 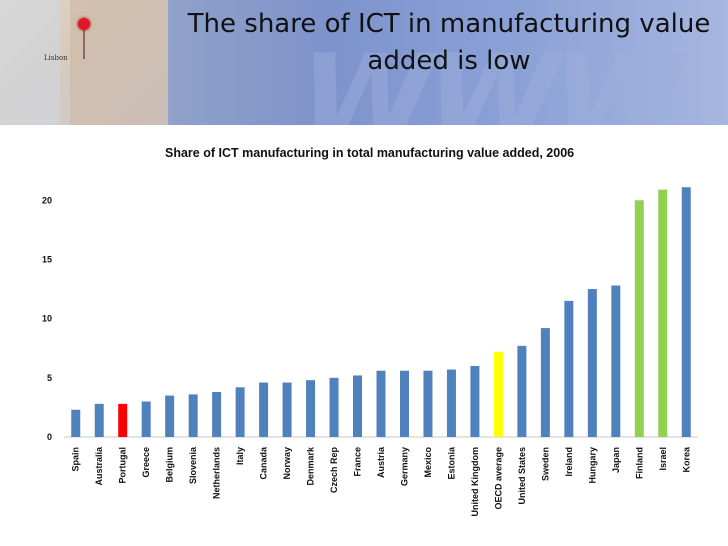 What do you see at coordinates (146, 419) in the screenshot?
I see `bar-greece` at bounding box center [146, 419].